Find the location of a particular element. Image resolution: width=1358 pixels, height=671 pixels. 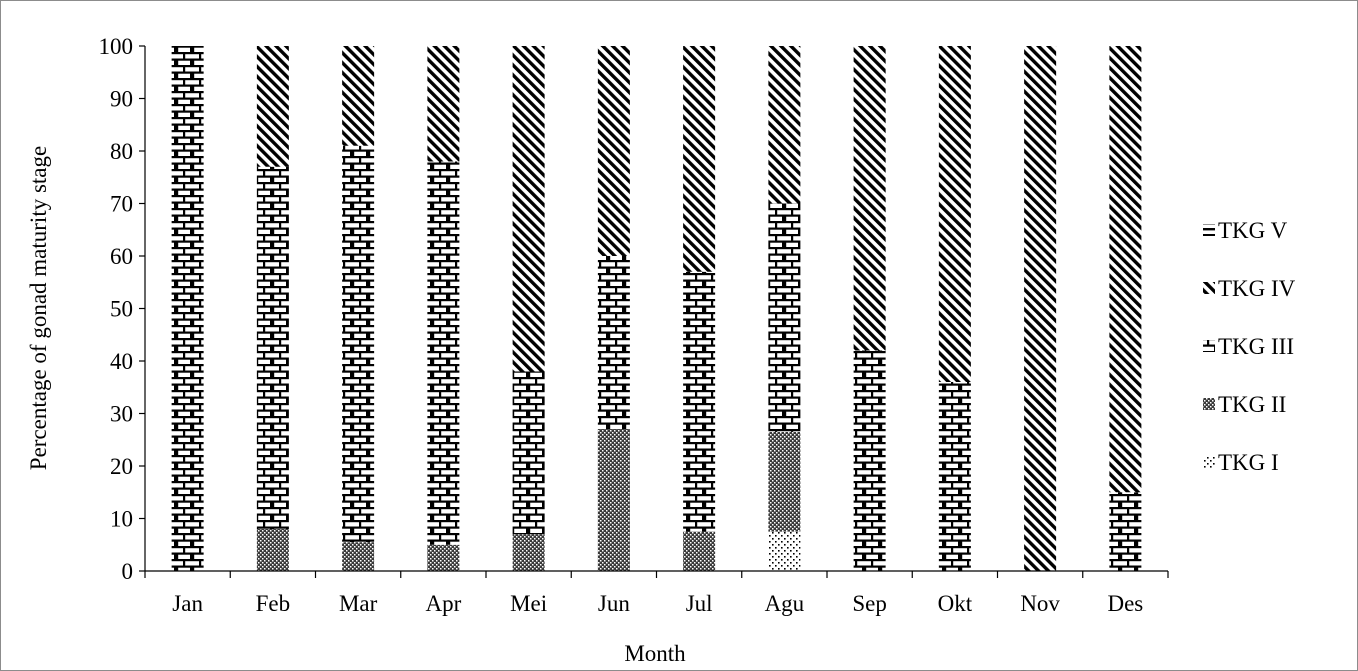

x-tick-label: Jul is located at coordinates (699, 603).